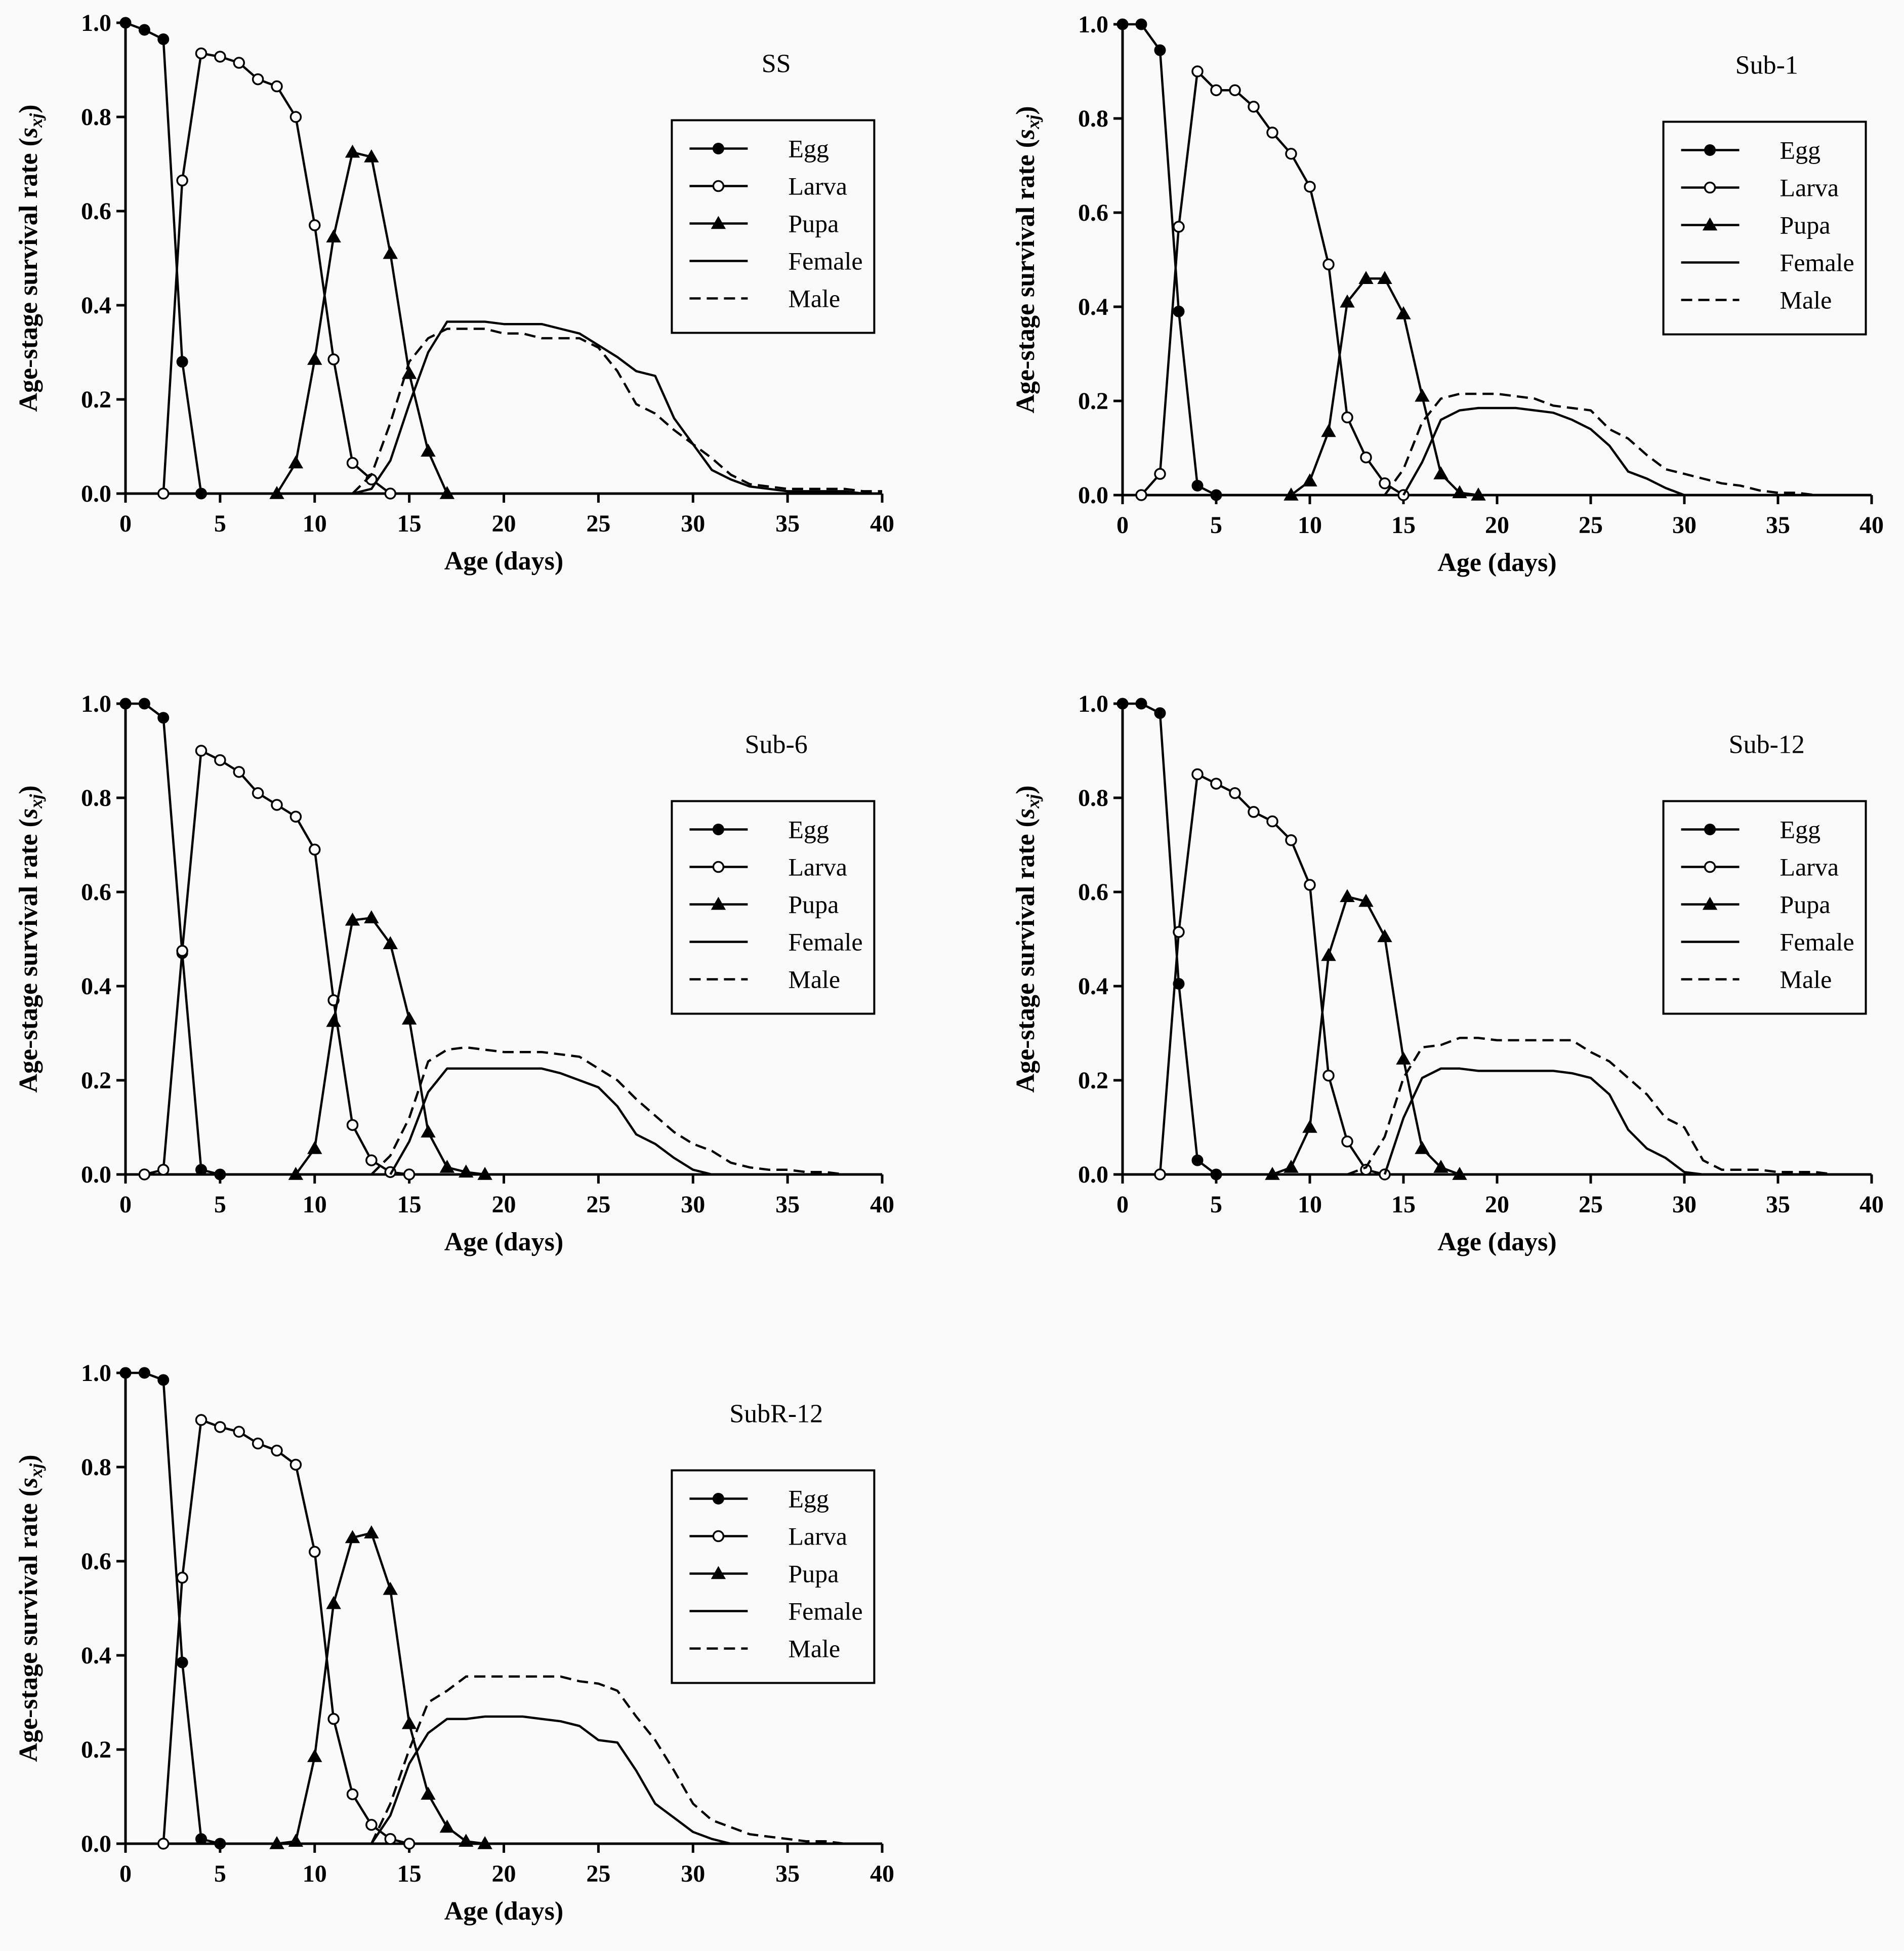 Image resolution: width=1904 pixels, height=1951 pixels. I want to click on series-male, so click(607, 1760).